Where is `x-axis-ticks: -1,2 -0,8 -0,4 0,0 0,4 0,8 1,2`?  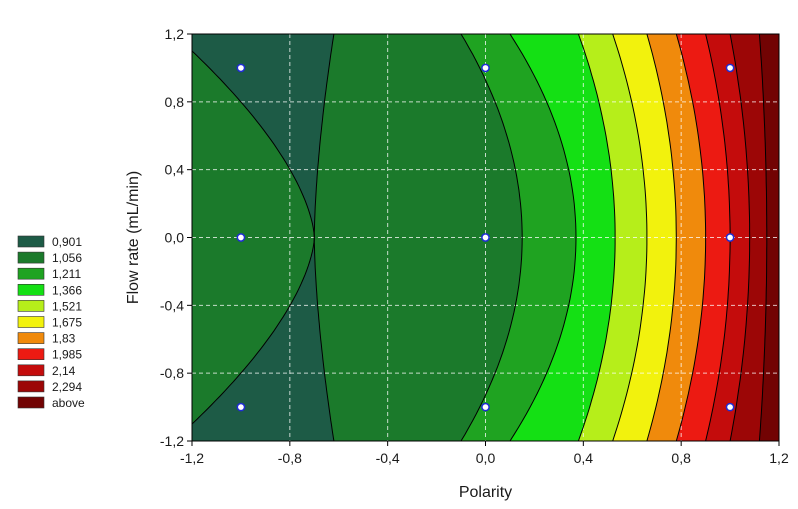
x-axis-ticks: -1,2 -0,8 -0,4 0,0 0,4 0,8 1,2 is located at coordinates (484, 453).